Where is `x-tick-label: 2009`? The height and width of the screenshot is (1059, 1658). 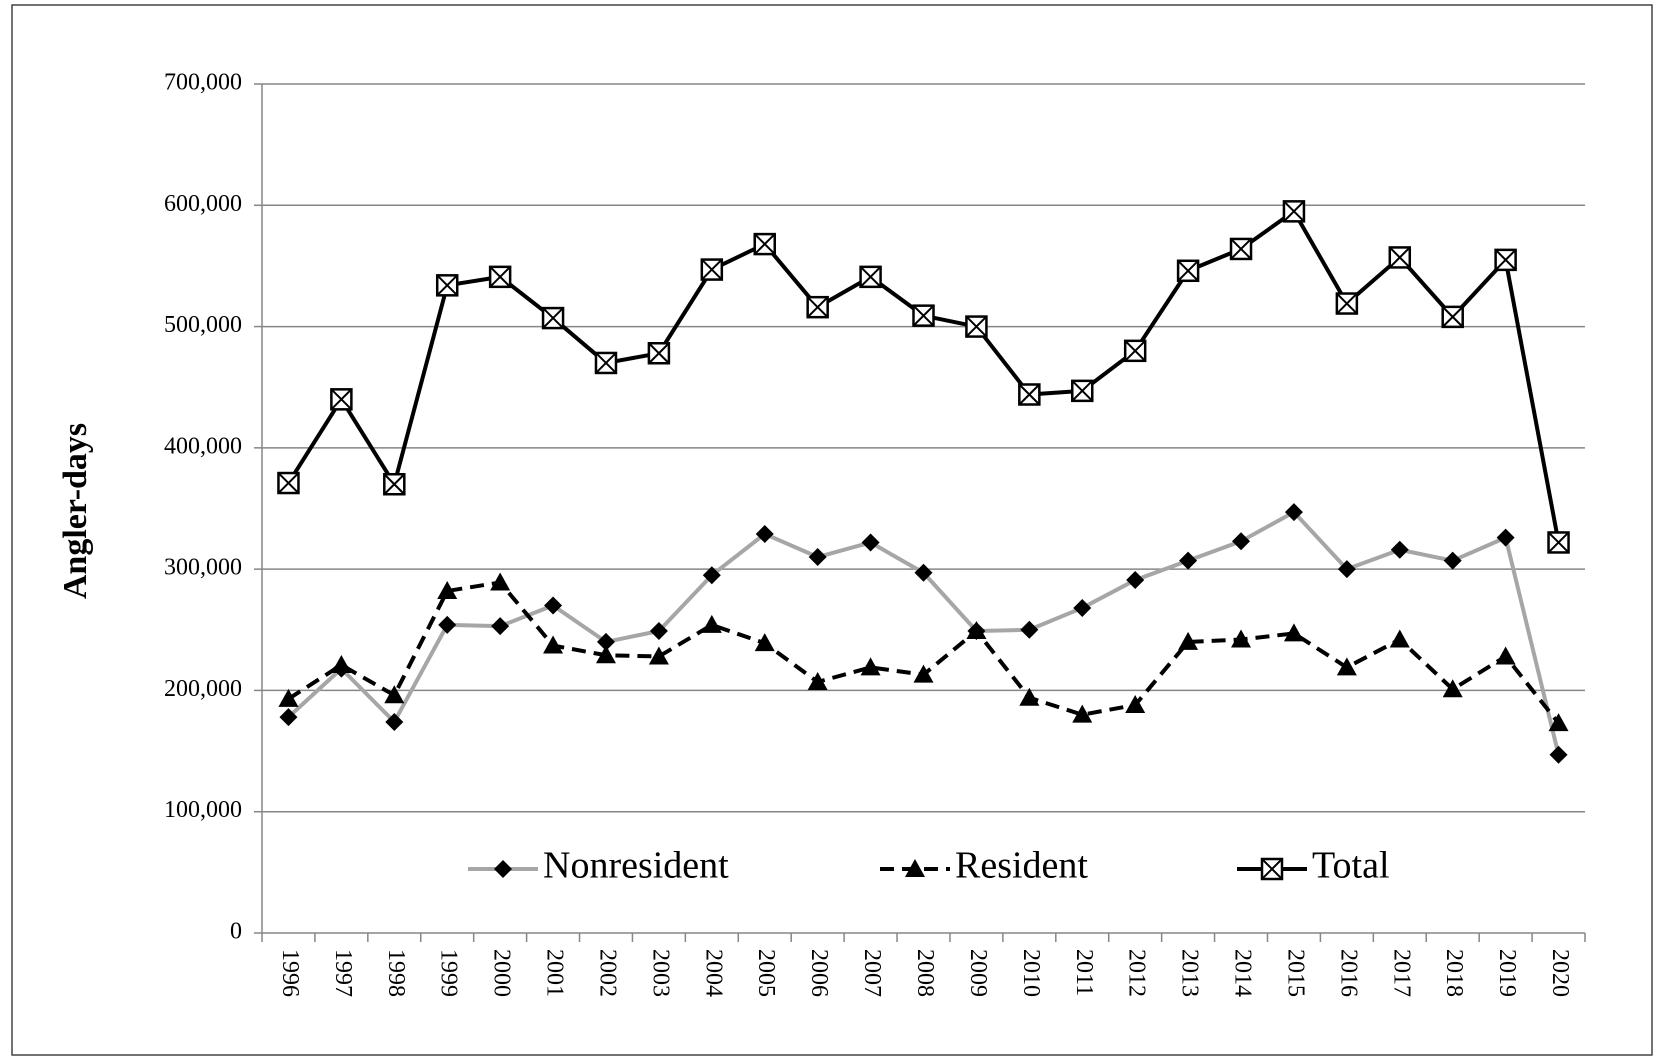 x-tick-label: 2009 is located at coordinates (978, 973).